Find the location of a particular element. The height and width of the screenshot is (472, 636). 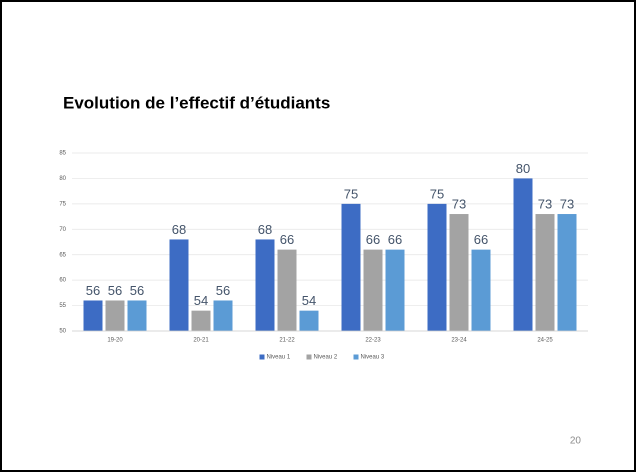

legend-label: Niveau 1 is located at coordinates (279, 358).